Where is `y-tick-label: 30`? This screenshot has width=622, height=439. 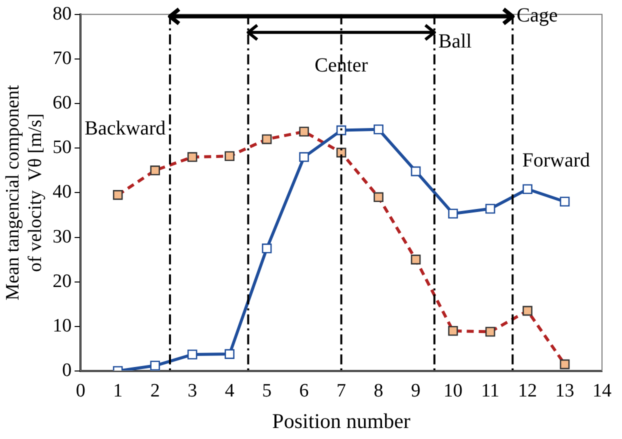
y-tick-label: 30 is located at coordinates (62, 237).